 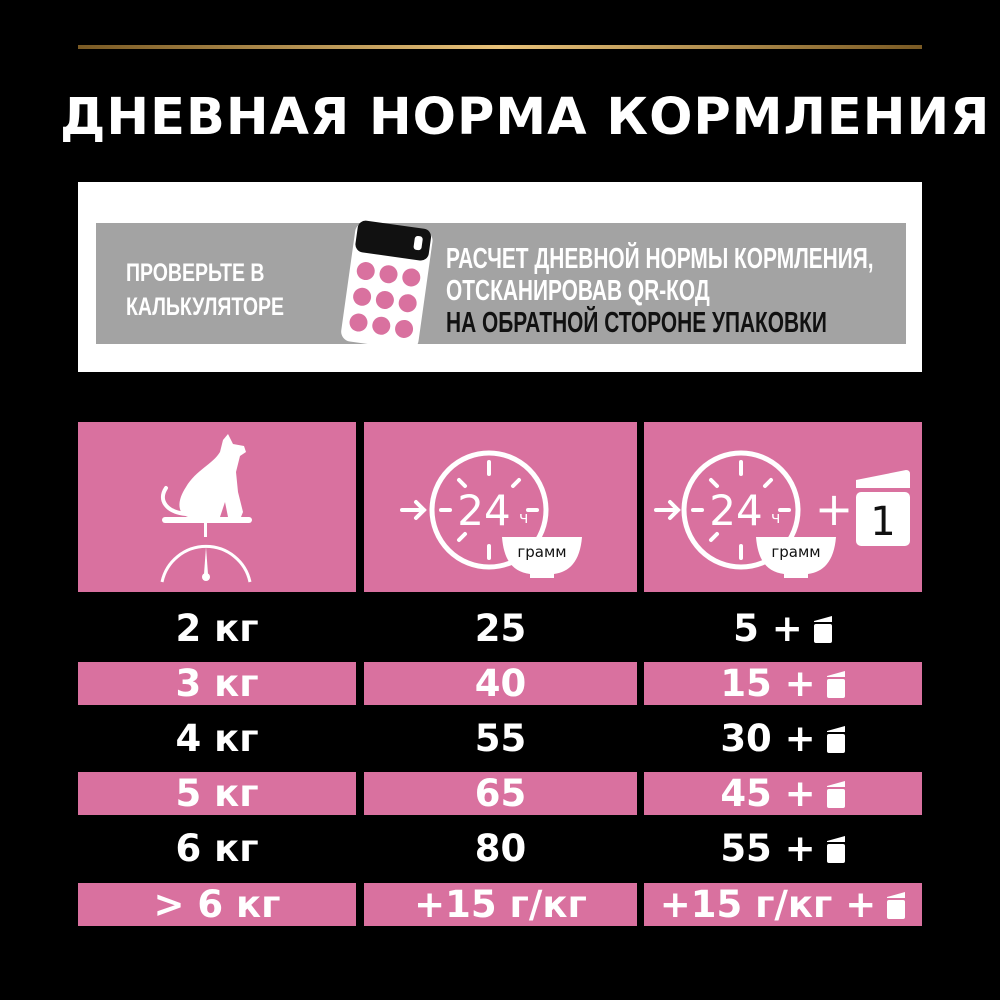 I want to click on header-dry-only: 24 ч грамм, so click(x=500, y=507).